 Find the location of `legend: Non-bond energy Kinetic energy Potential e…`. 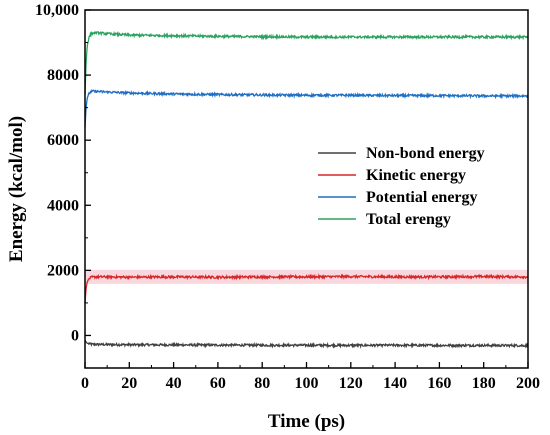

legend: Non-bond energy Kinetic energy Potential e… is located at coordinates (401, 186).